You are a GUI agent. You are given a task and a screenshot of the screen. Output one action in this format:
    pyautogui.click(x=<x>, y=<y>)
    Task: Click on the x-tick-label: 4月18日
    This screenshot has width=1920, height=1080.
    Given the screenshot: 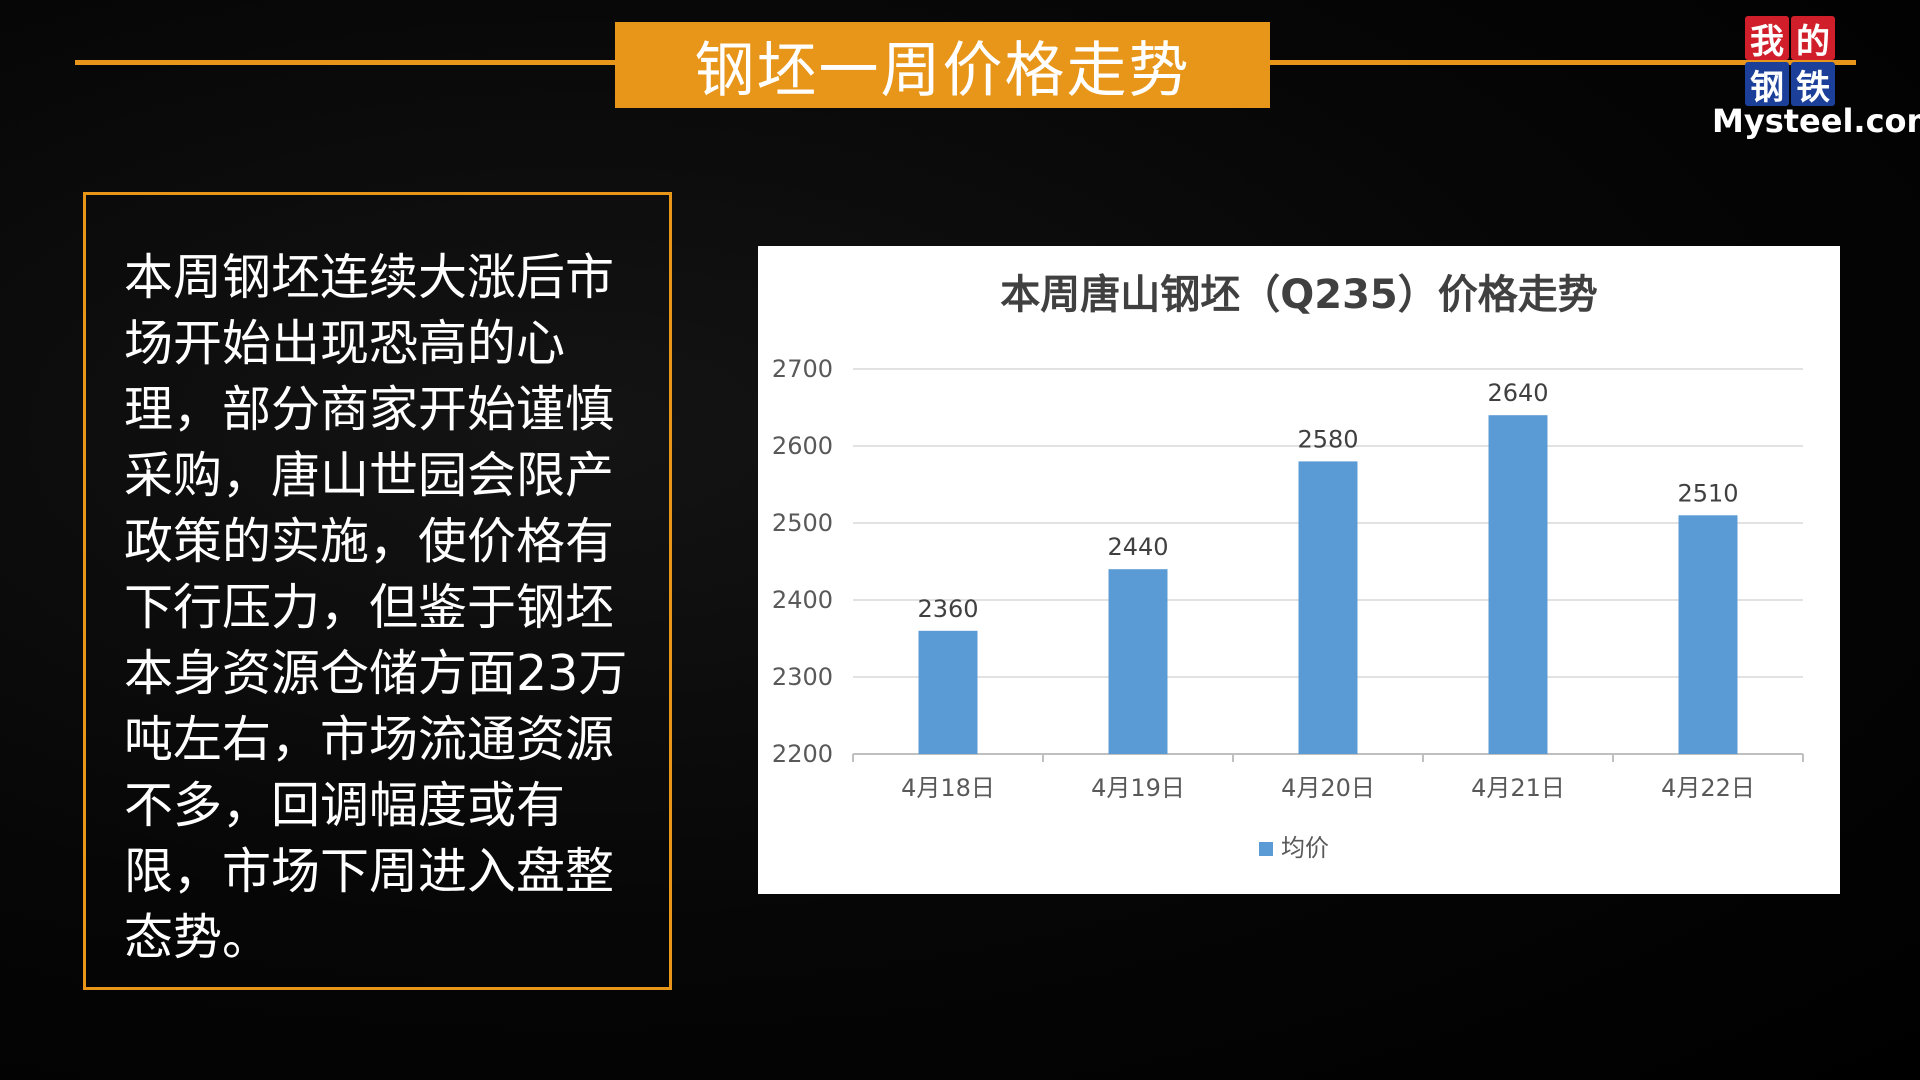 What is the action you would take?
    pyautogui.click(x=948, y=788)
    